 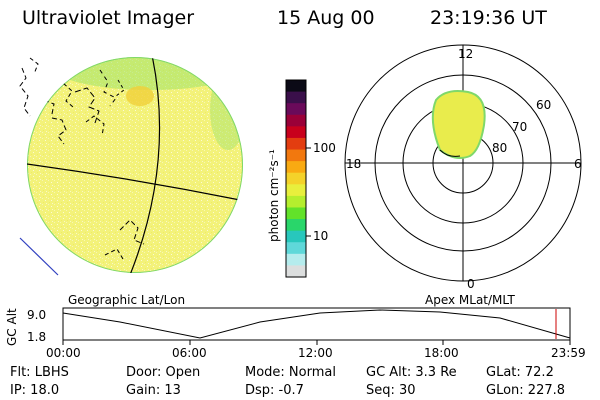 I want to click on date-label: 15 Aug 00, so click(x=326, y=18).